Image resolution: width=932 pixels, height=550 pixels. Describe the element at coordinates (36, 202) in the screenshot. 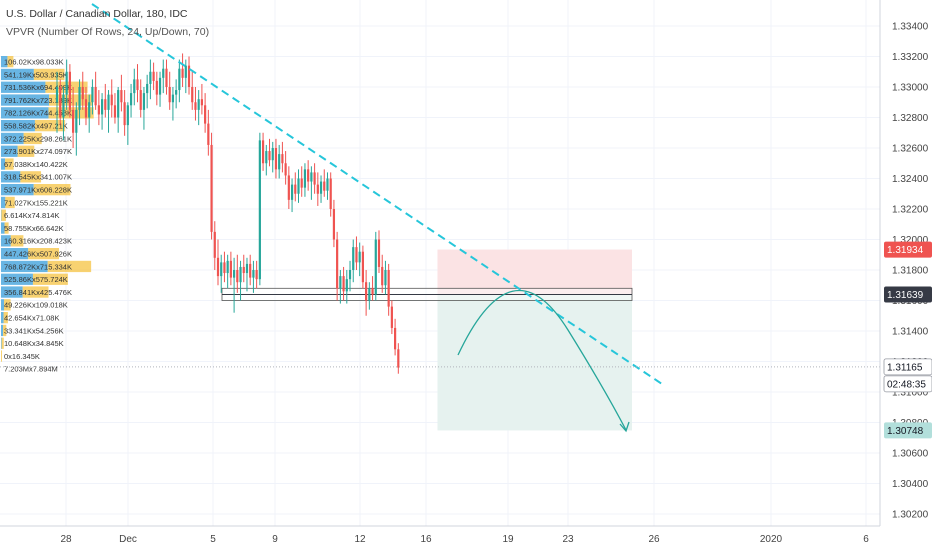

I see `volume-row-label: 71.027Kx155.221K` at that location.